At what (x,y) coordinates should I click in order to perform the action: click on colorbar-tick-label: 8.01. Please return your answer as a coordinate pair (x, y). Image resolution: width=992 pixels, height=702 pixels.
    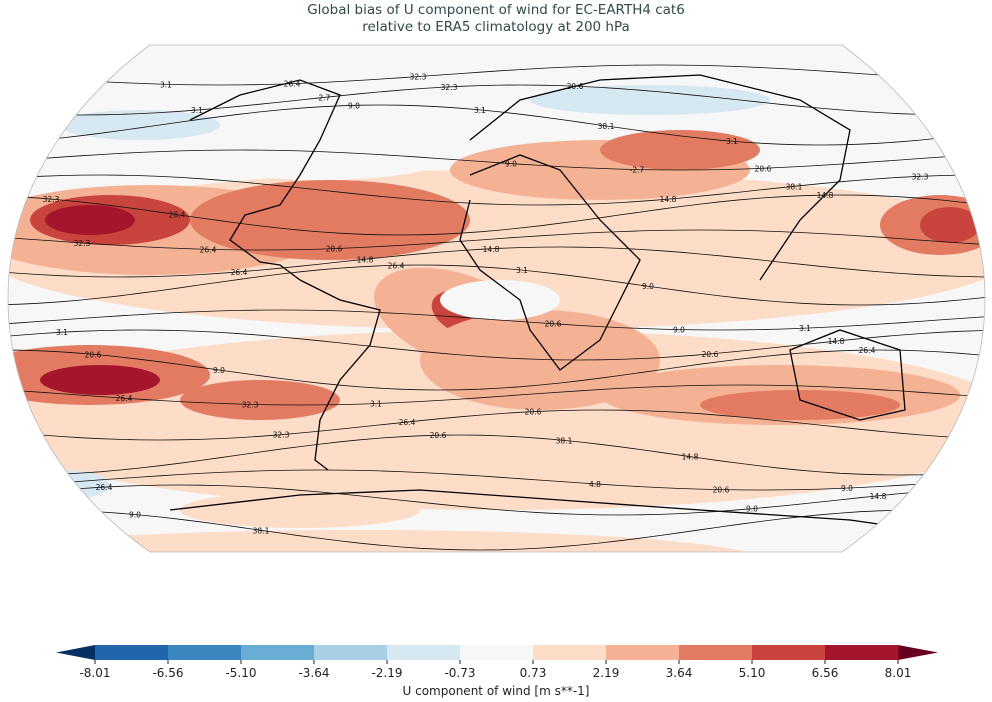
    Looking at the image, I should click on (898, 673).